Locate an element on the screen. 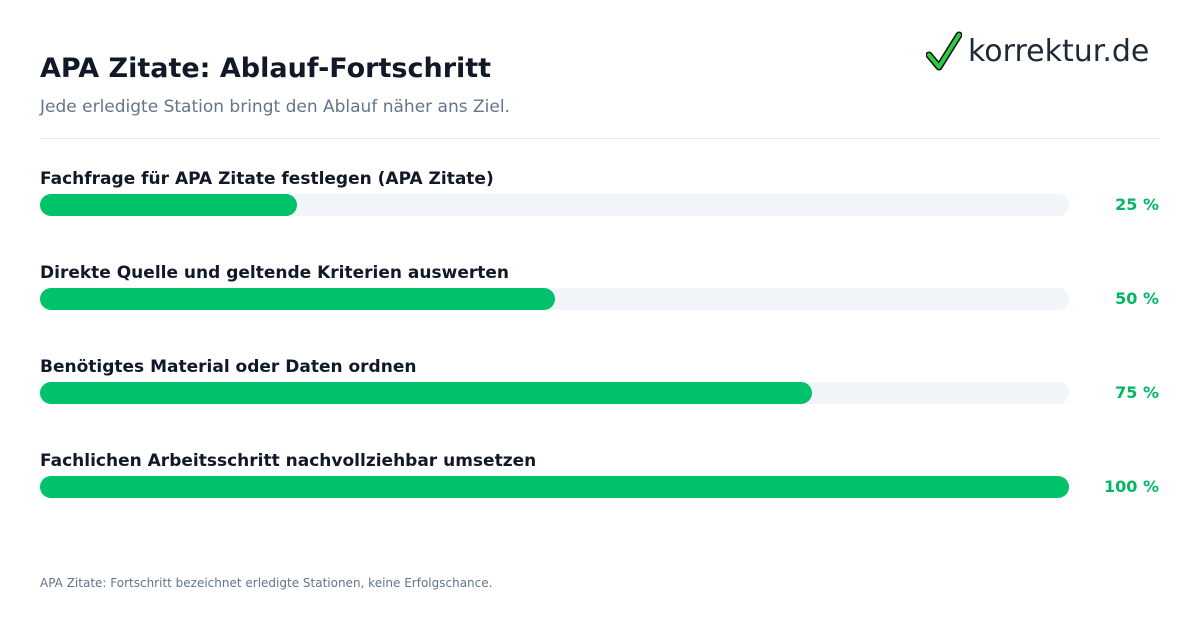  percent-label: 25 % is located at coordinates (1137, 204).